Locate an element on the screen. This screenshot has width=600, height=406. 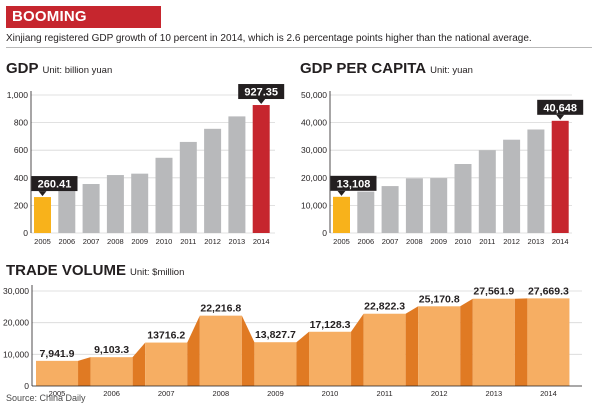
trade-area-2011 is located at coordinates (384, 349).